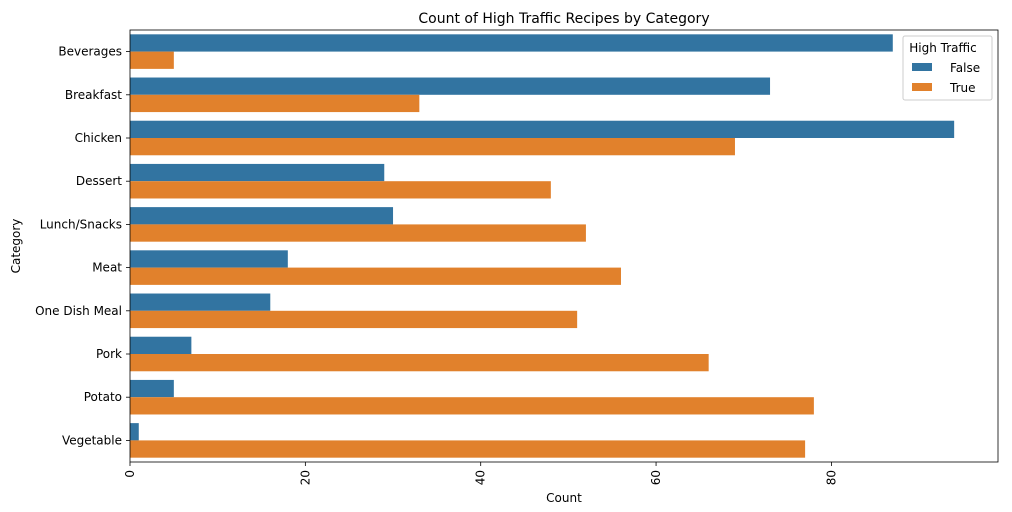 Image resolution: width=1012 pixels, height=512 pixels. Describe the element at coordinates (354, 319) in the screenshot. I see `bar-one-dish-meal-true` at that location.